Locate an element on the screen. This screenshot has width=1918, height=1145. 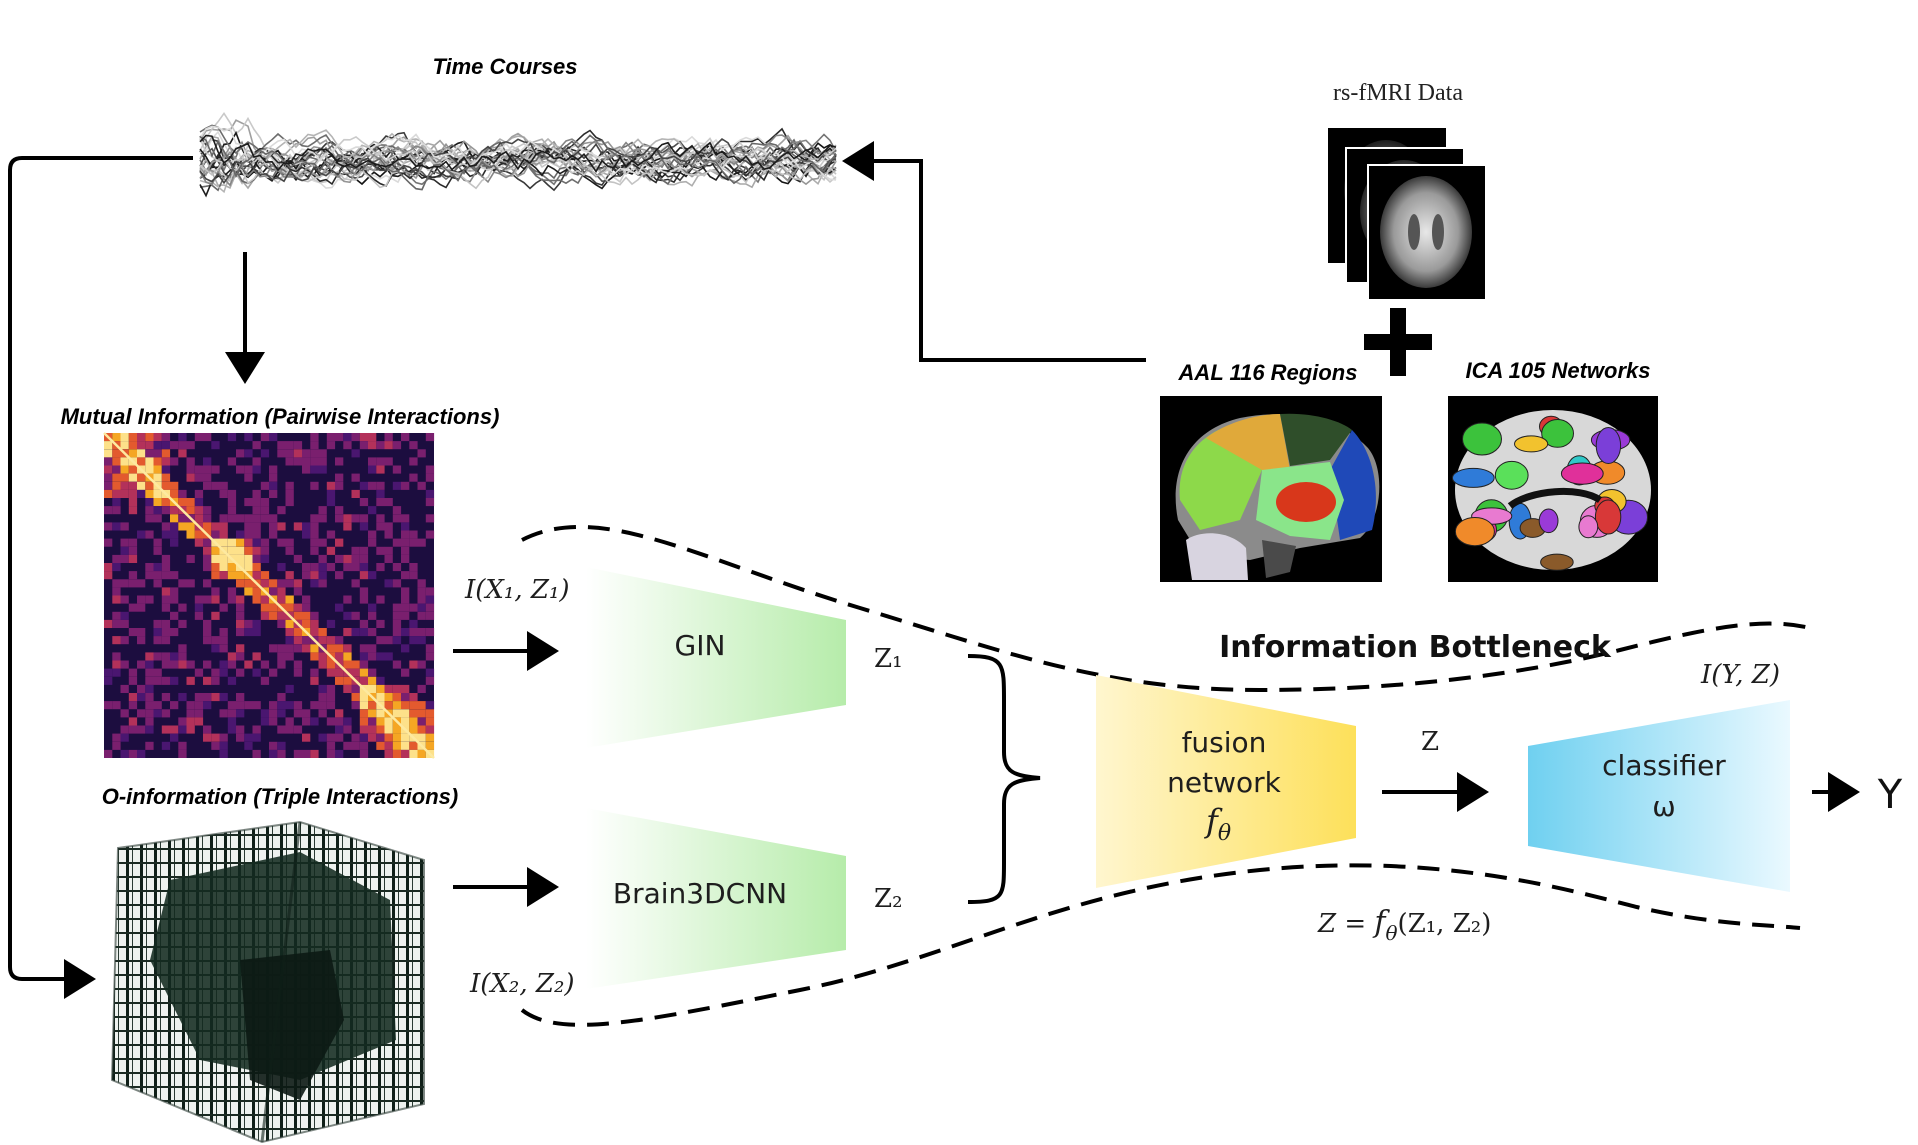
brain3dcnn-label: Brain3DCNN is located at coordinates (700, 893).